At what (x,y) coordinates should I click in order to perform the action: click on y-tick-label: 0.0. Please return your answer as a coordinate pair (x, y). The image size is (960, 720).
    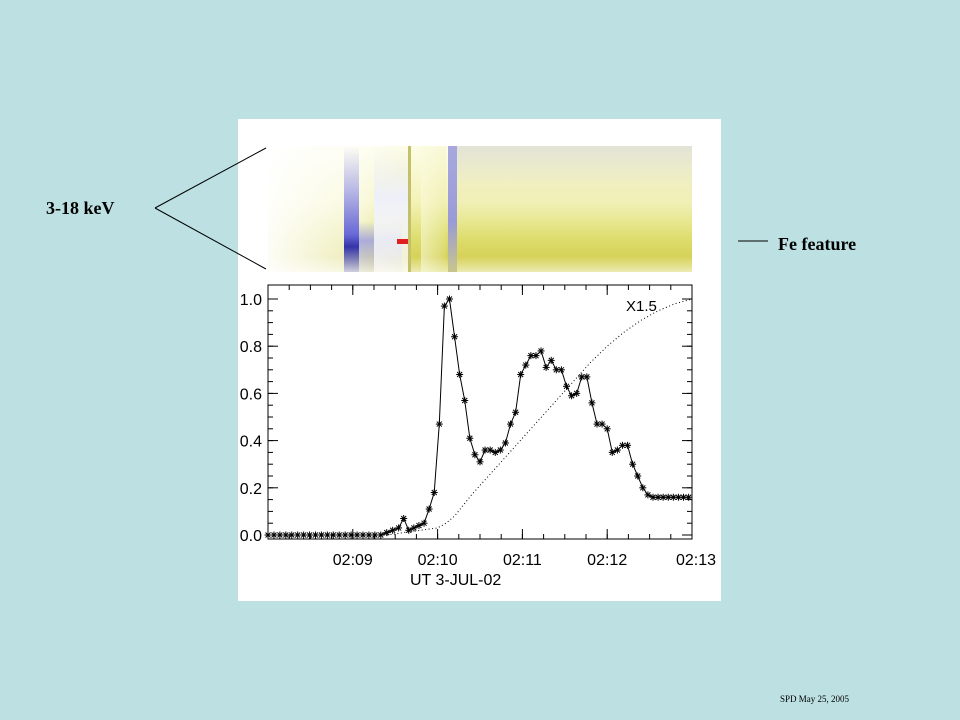
    Looking at the image, I should click on (251, 536).